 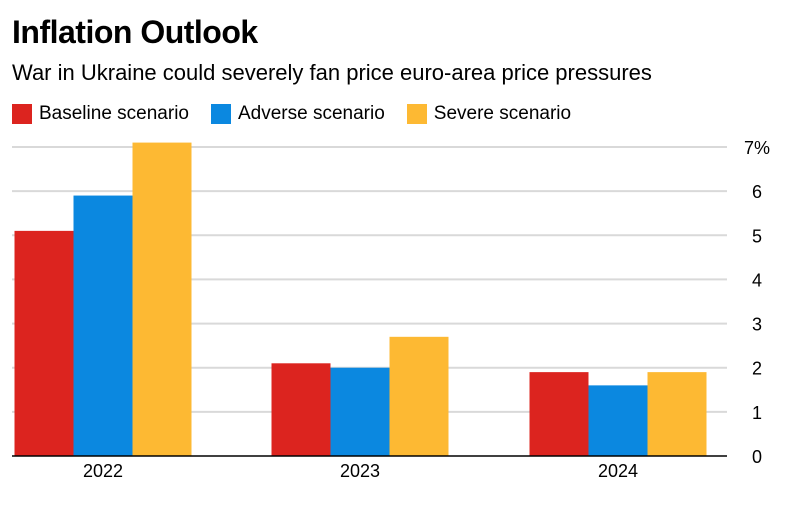 I want to click on y-tick-label-7: 7%, so click(x=757, y=148).